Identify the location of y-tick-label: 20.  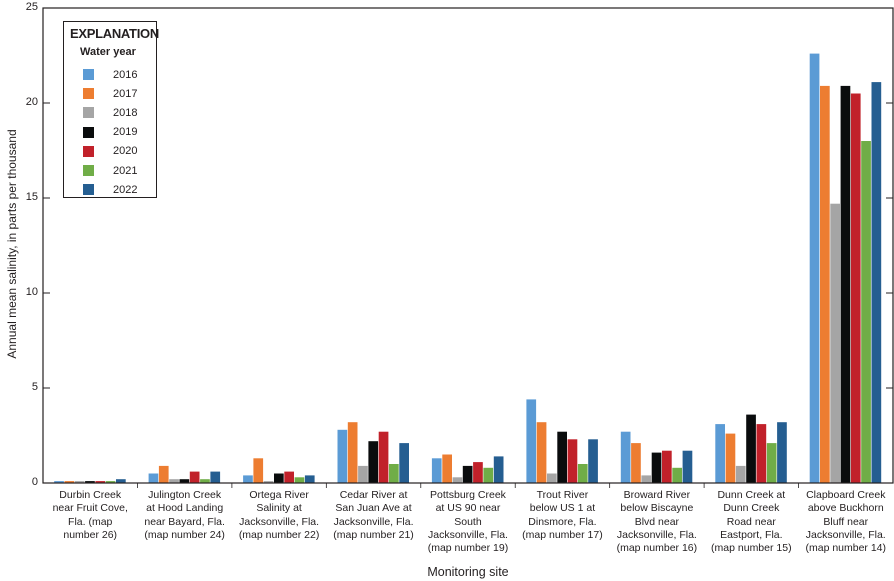
(31, 102).